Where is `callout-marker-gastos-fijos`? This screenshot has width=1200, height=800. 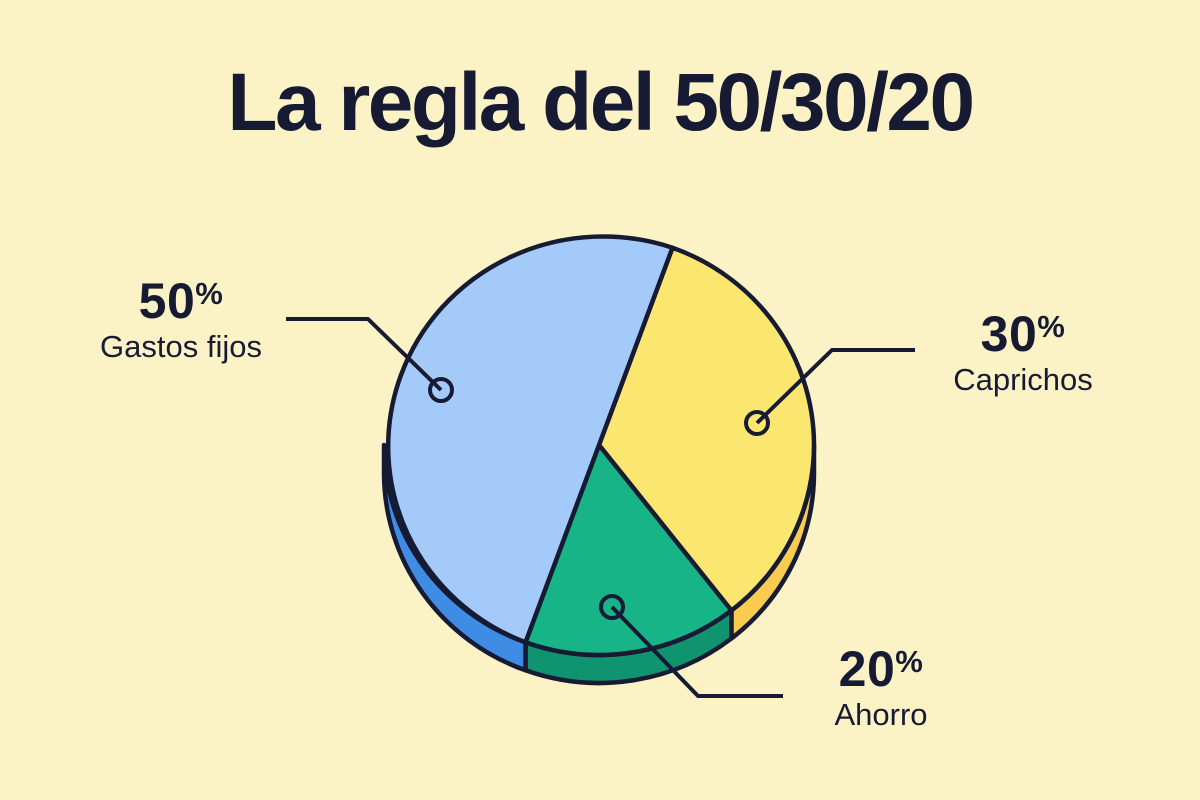
callout-marker-gastos-fijos is located at coordinates (441, 390).